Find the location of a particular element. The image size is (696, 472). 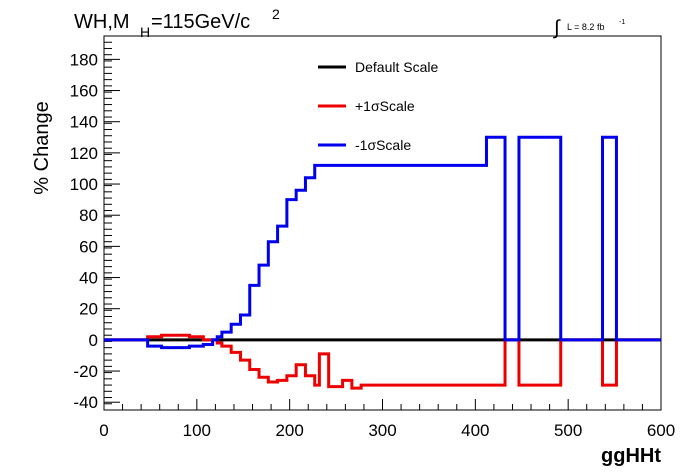

x-tick-label: 100 is located at coordinates (197, 430).